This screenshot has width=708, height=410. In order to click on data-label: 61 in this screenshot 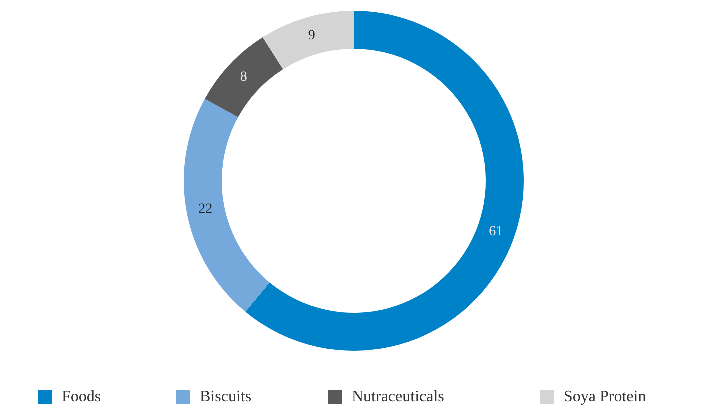, I will do `click(496, 232)`.